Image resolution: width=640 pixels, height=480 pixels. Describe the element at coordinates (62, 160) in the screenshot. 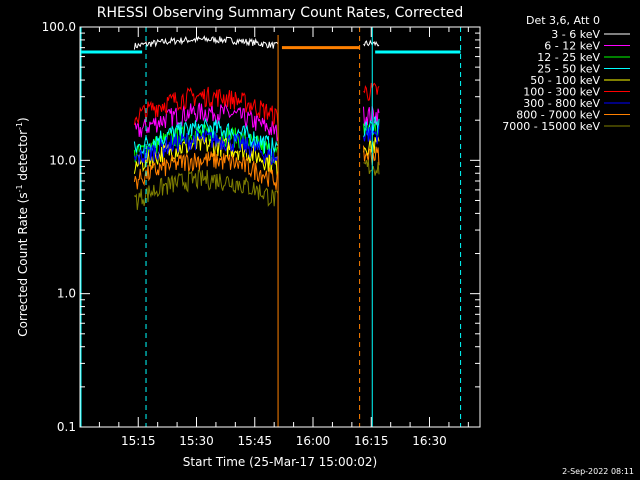

I see `y-tick-label-2: 10.0` at that location.